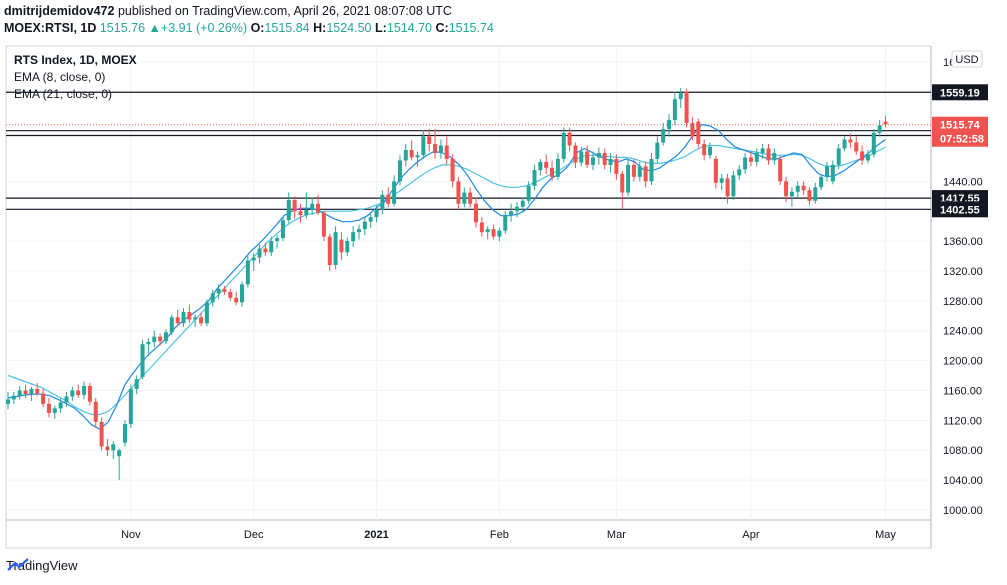  Describe the element at coordinates (59, 77) in the screenshot. I see `legend-ema8: EMA (8, close, 0)` at that location.